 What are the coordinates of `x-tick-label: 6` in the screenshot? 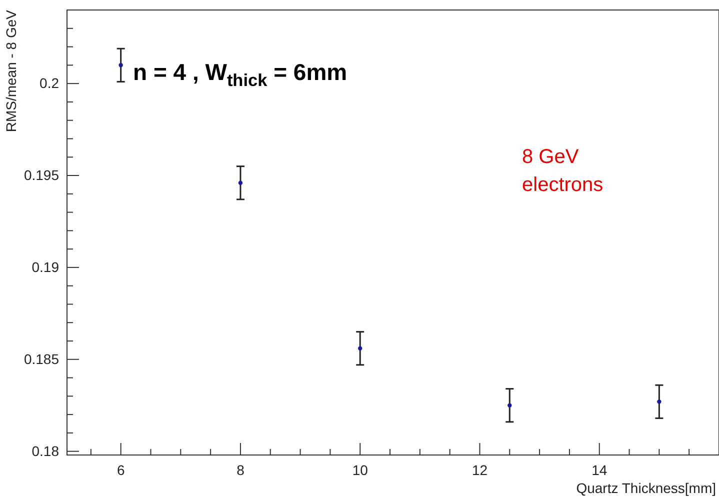 It's located at (120, 470).